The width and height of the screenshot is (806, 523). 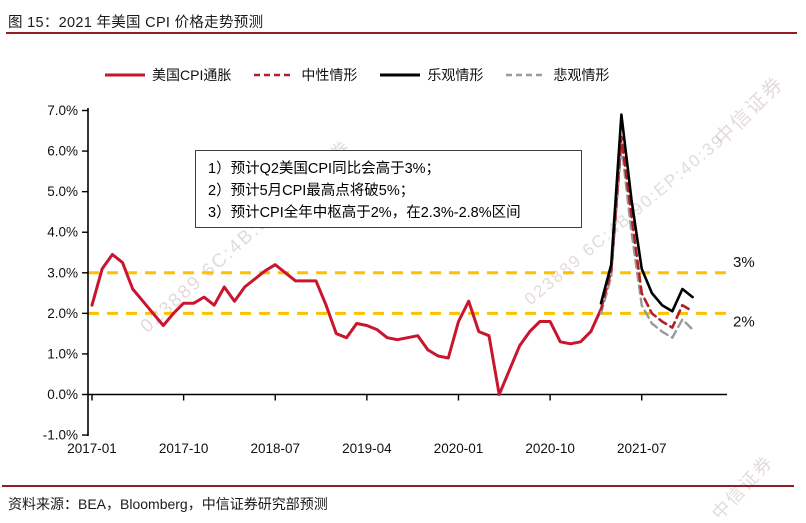 What do you see at coordinates (329, 75) in the screenshot?
I see `legend-label: 中性情形` at bounding box center [329, 75].